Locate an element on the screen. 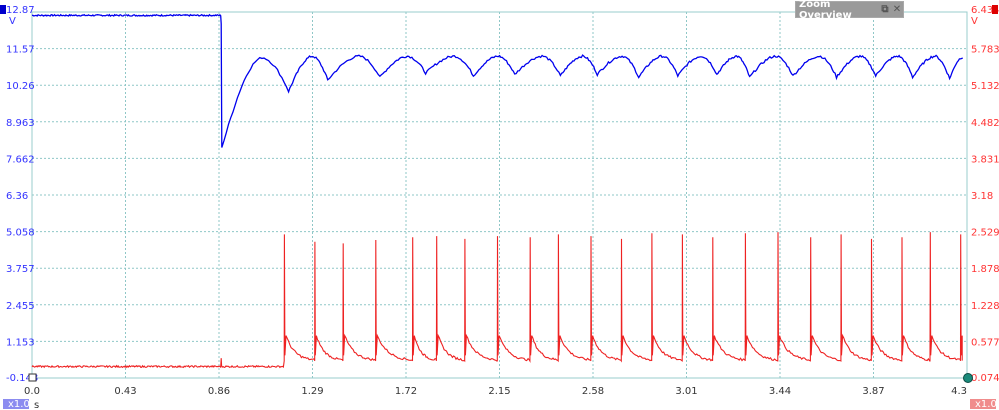 This screenshot has width=999, height=410. left-tick-label: 11.57 is located at coordinates (20, 50).